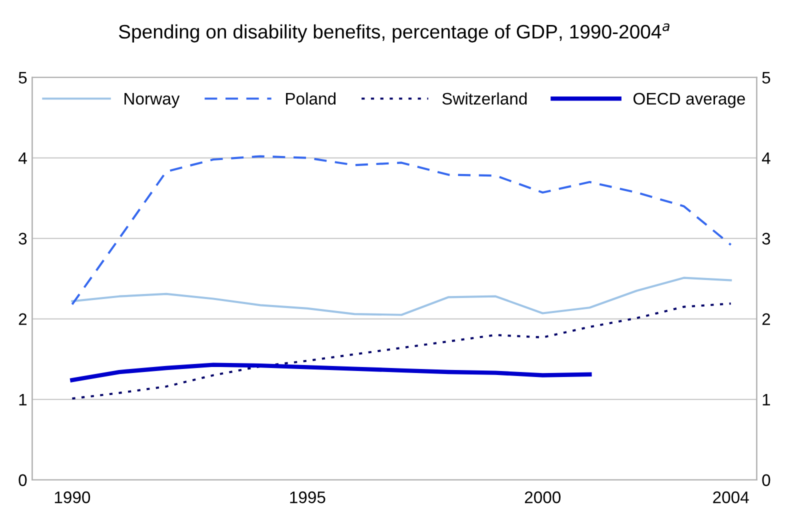  I want to click on y-tick-label: 5, so click(22, 78).